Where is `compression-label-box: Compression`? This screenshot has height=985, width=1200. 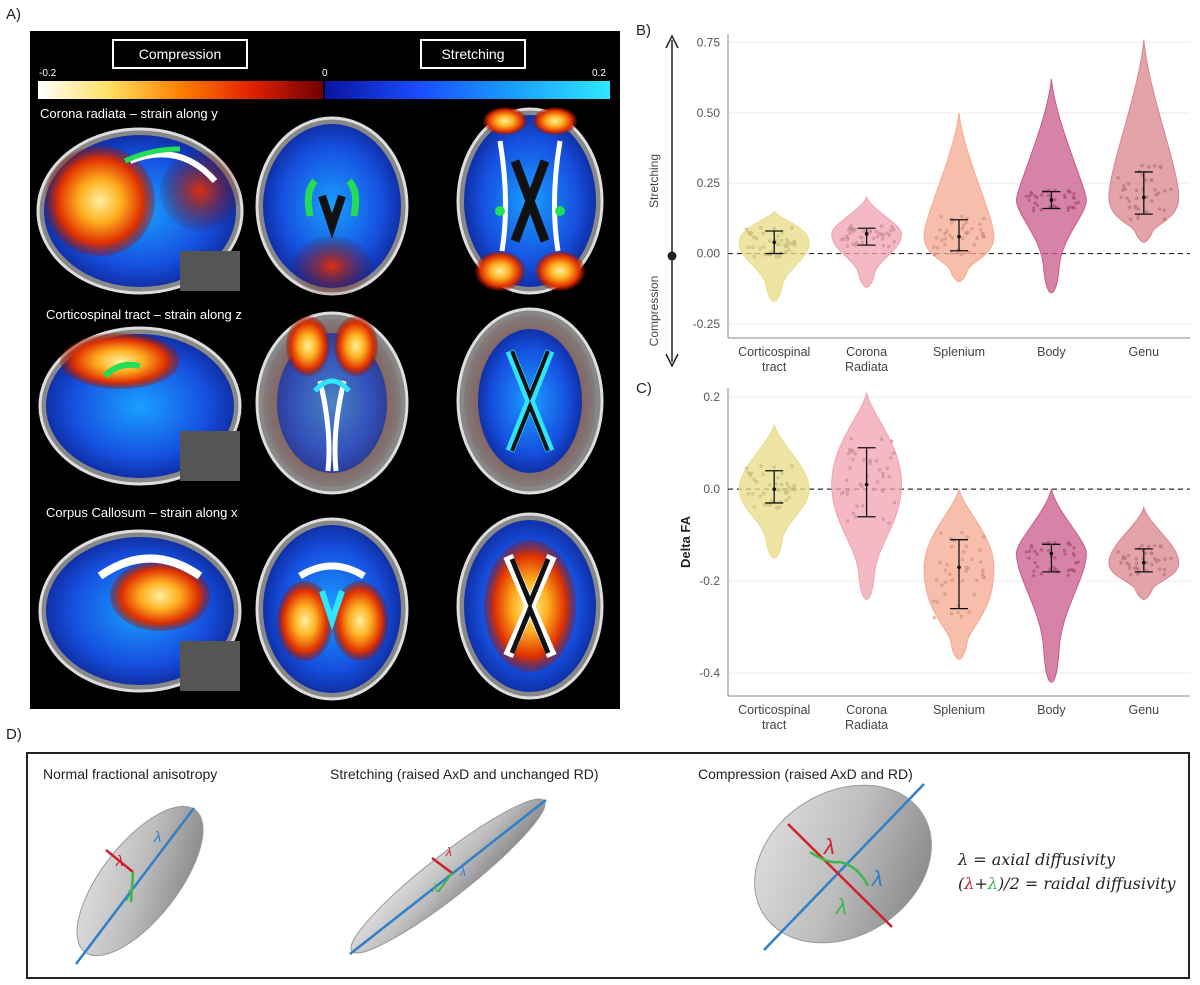
compression-label-box: Compression is located at coordinates (180, 54).